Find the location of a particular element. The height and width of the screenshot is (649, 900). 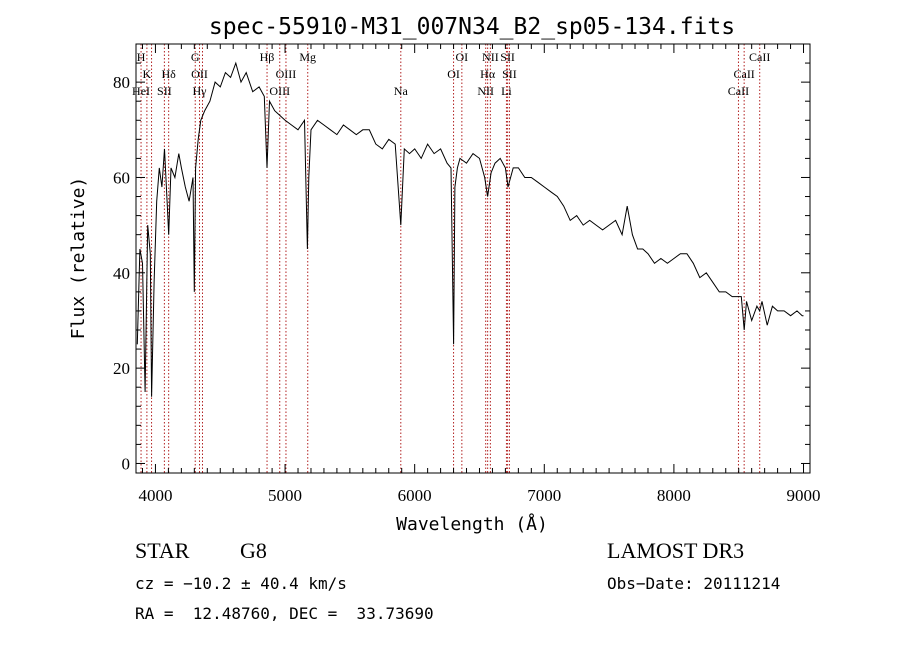

line-annotation: Na is located at coordinates (401, 91).